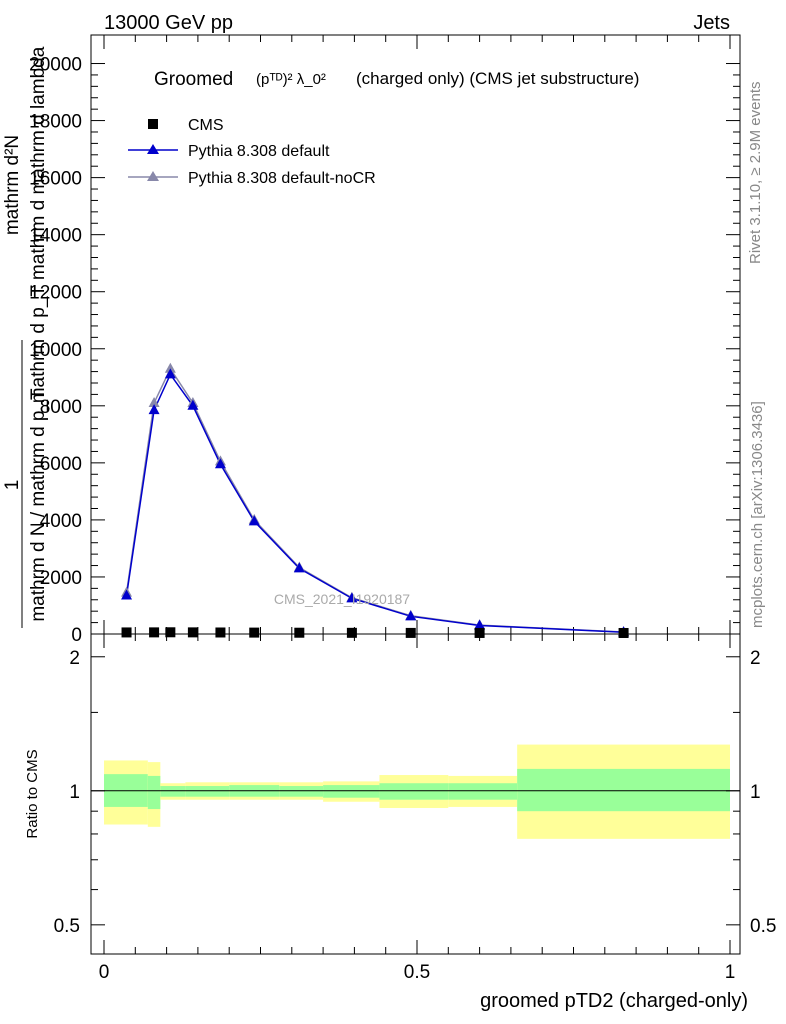  I want to click on main-y-tick-label: 6000, so click(61, 464).